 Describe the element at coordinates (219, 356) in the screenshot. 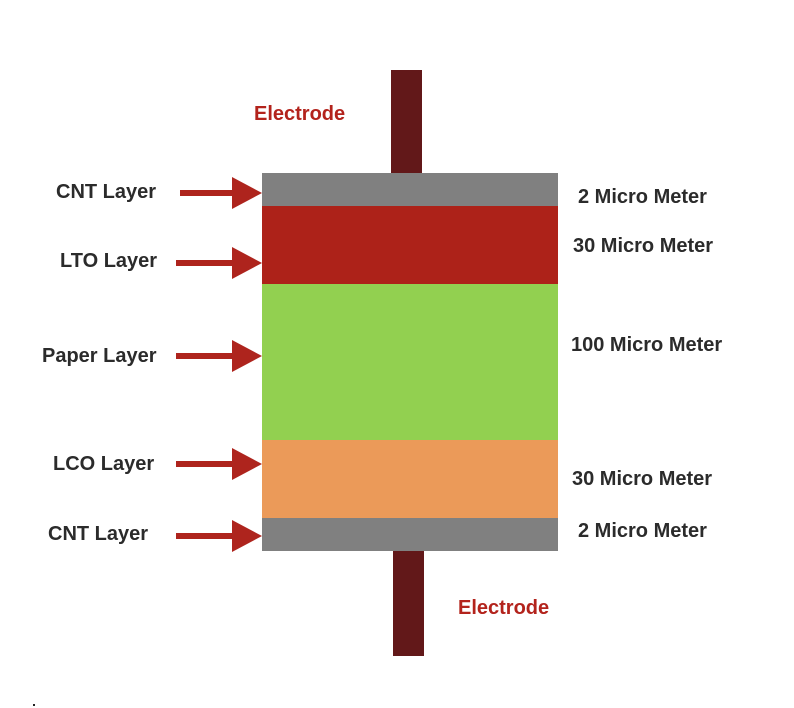

I see `arrow-paper` at that location.